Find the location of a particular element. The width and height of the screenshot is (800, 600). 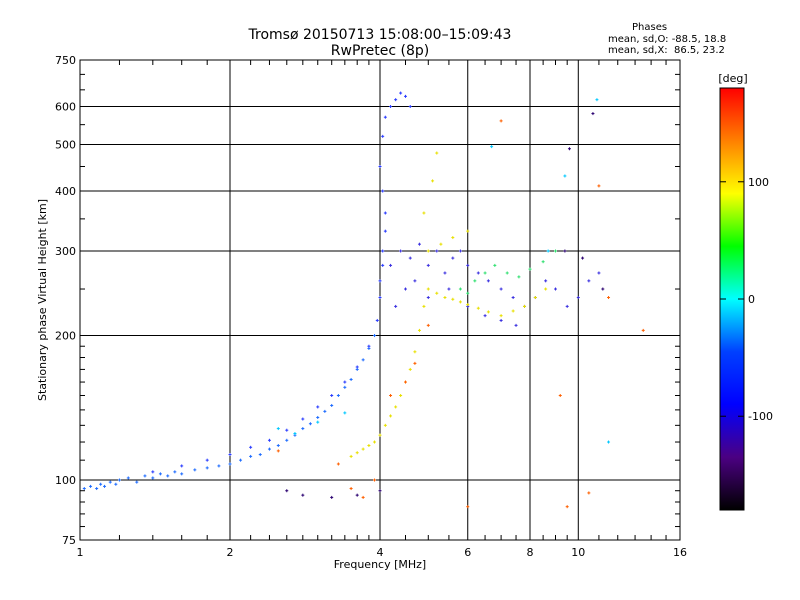

x-tick-label: 1 is located at coordinates (80, 552).